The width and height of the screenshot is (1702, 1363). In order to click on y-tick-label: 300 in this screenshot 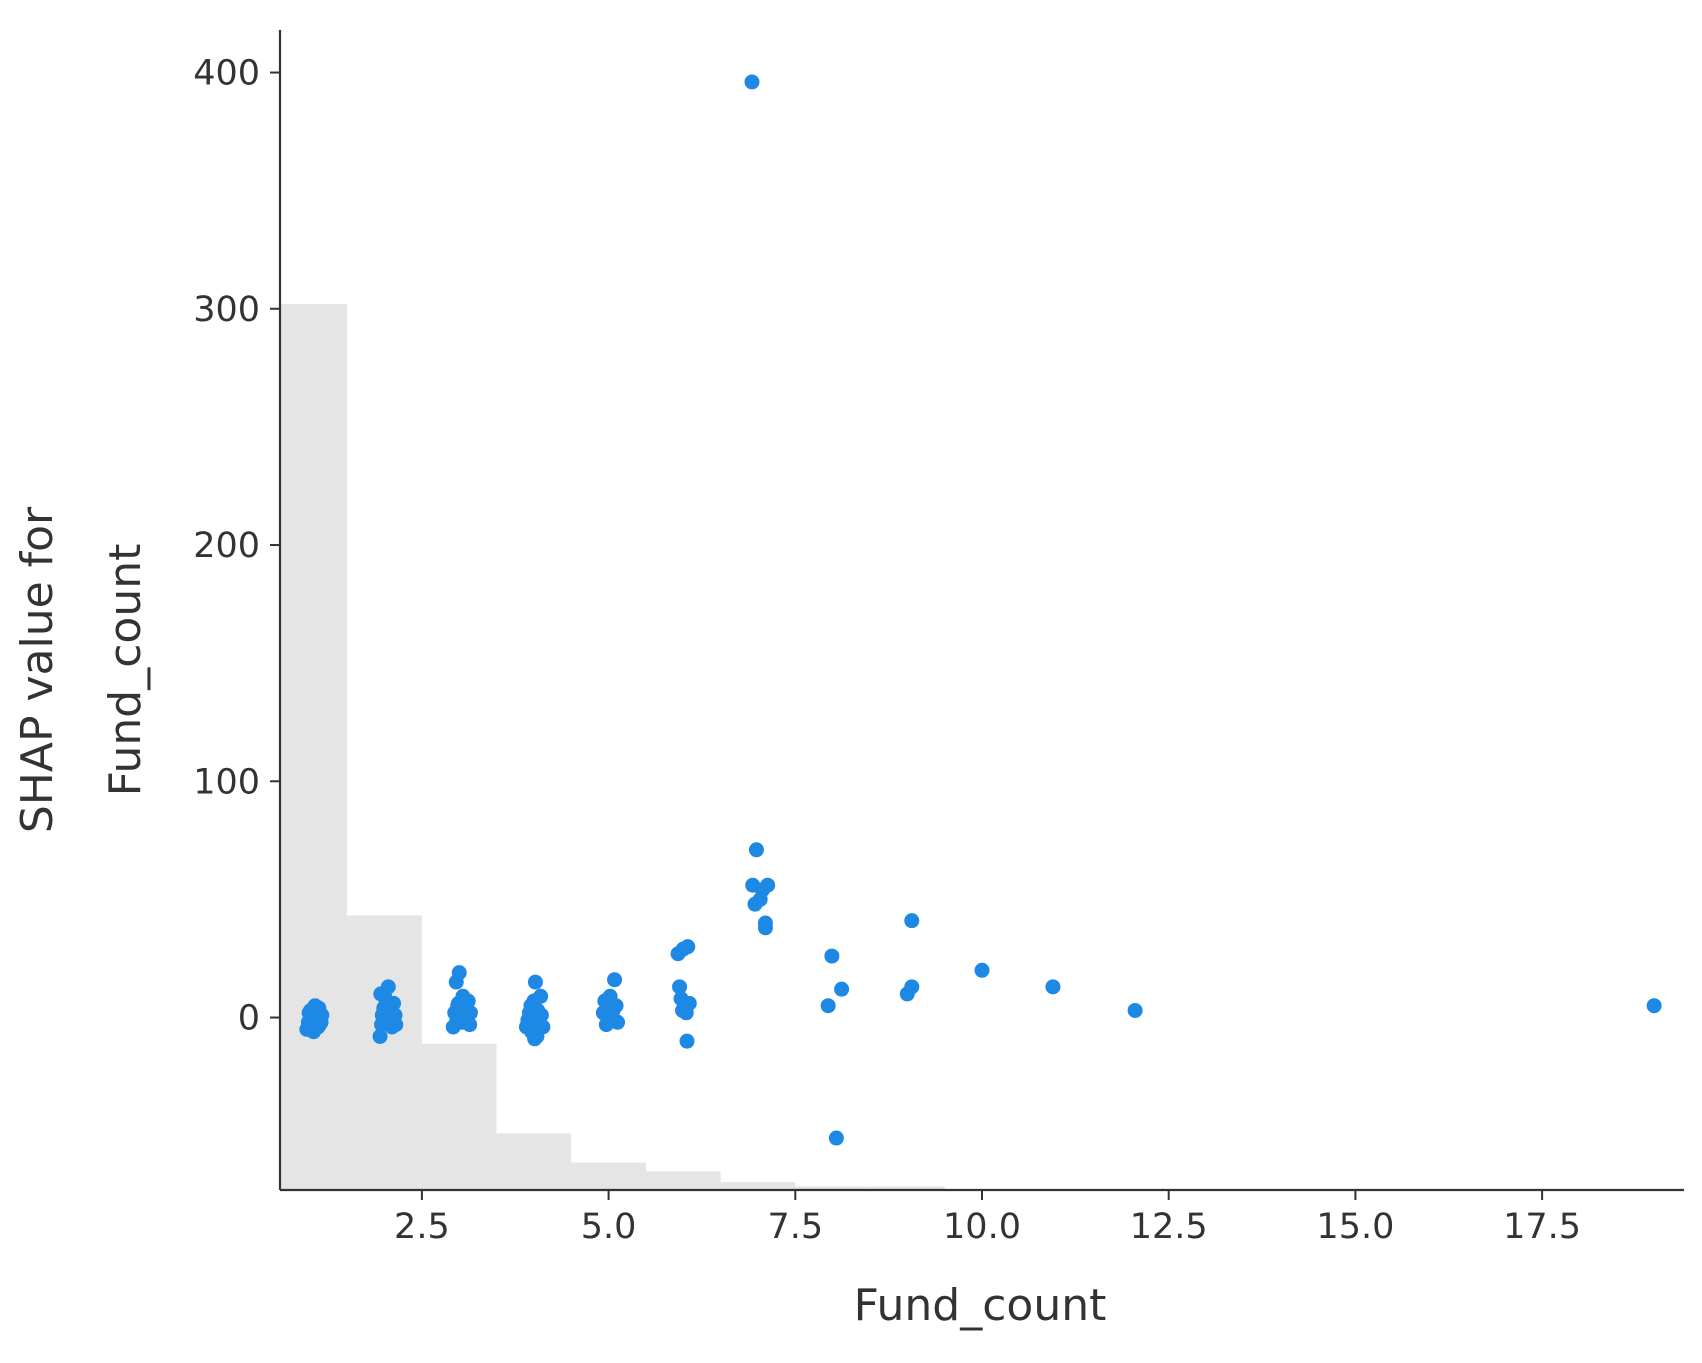, I will do `click(226, 310)`.